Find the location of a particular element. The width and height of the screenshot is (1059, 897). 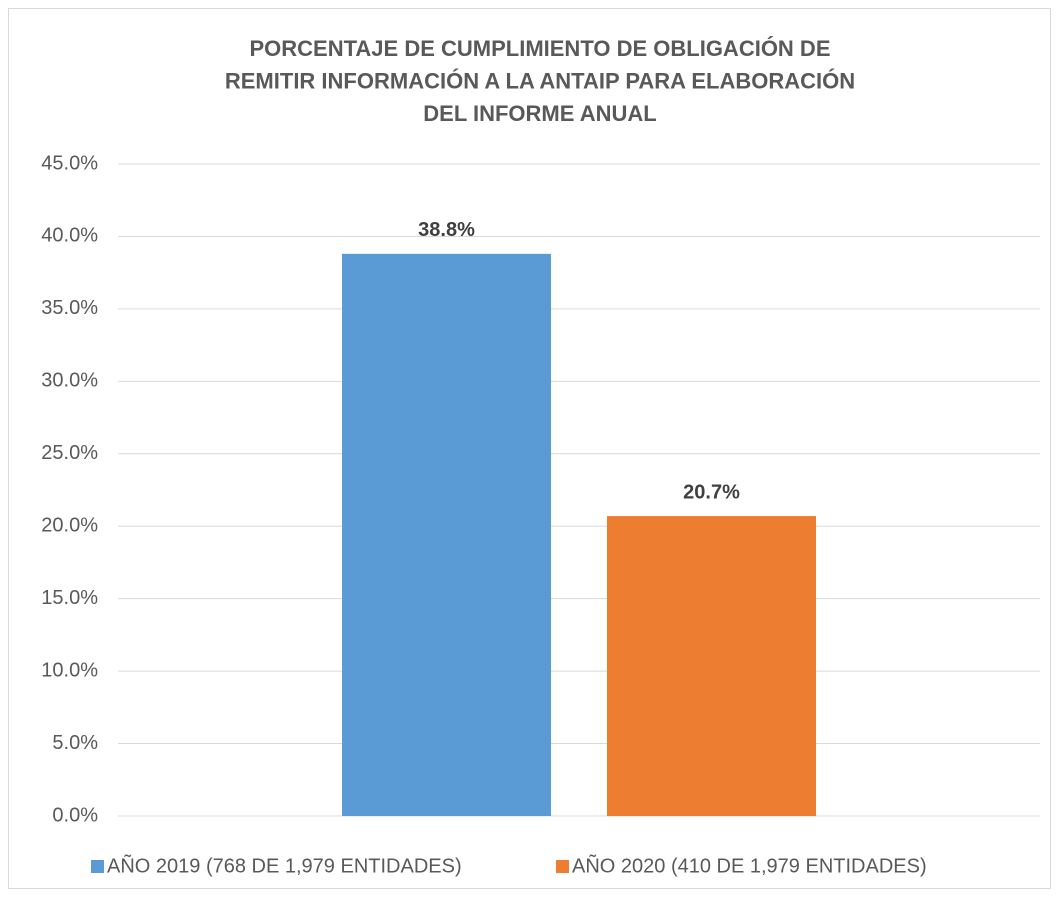

y-tick-label: 0.0% is located at coordinates (75, 815).